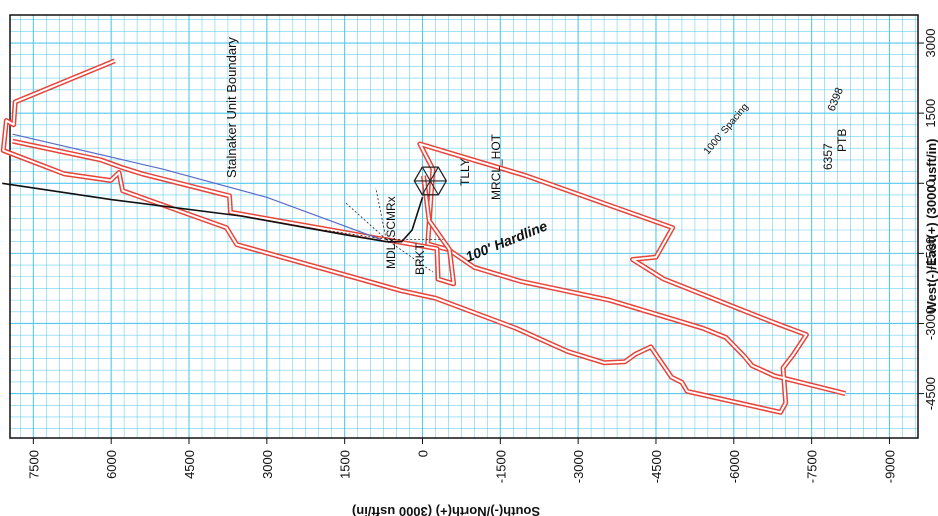 The height and width of the screenshot is (516, 938). I want to click on pad-marker-spoke, so click(430, 181).